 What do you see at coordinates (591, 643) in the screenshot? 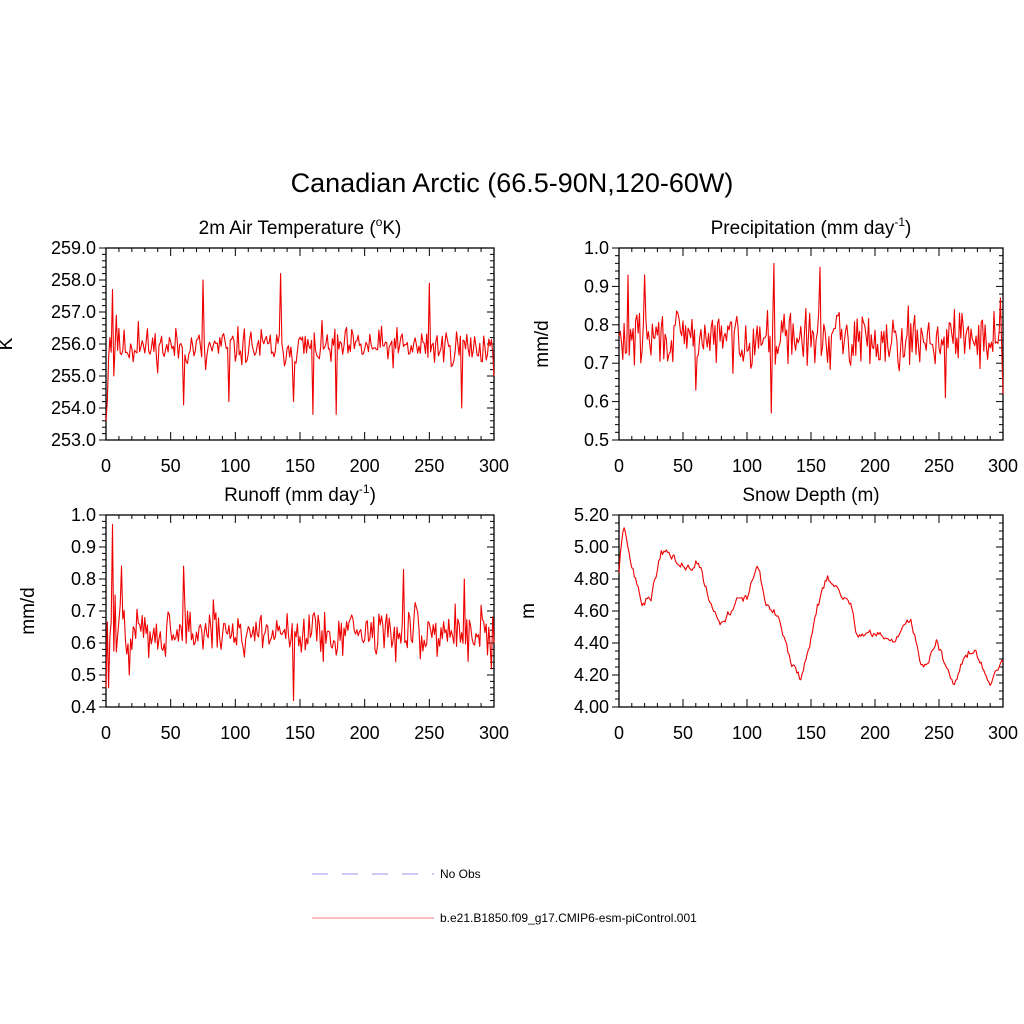
I see `y-tick-label: 4.40` at bounding box center [591, 643].